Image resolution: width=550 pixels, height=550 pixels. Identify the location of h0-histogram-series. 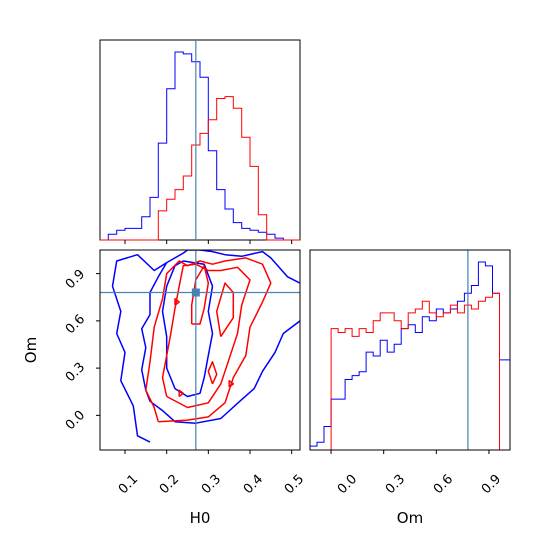
(200, 140).